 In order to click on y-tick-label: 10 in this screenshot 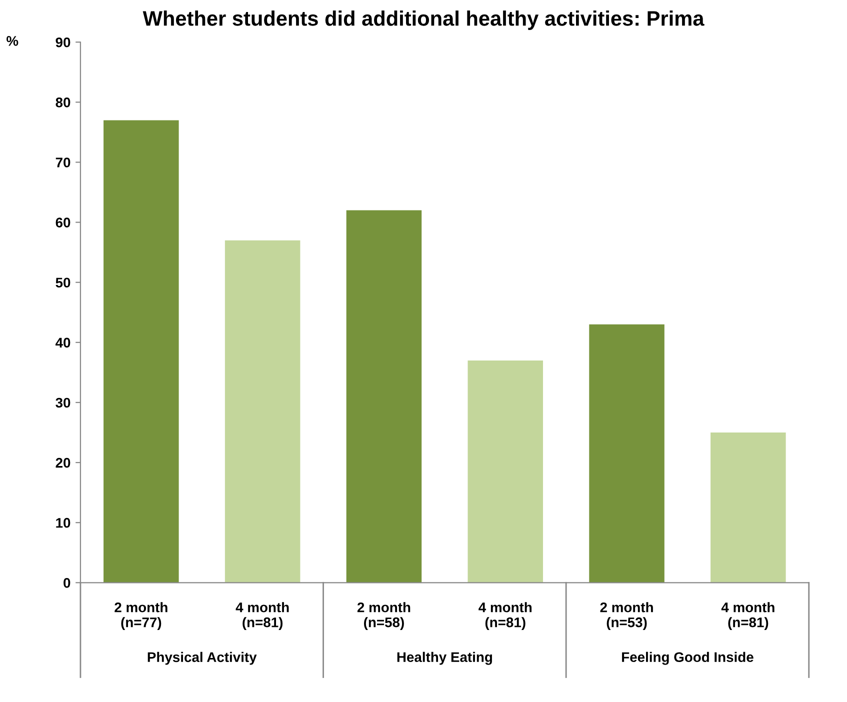, I will do `click(63, 523)`.